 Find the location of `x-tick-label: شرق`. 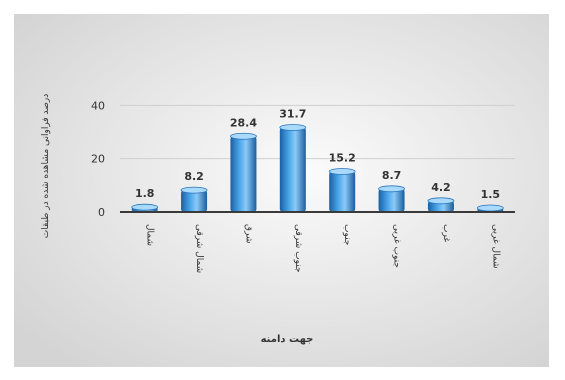

x-tick-label: شرق is located at coordinates (248, 234).